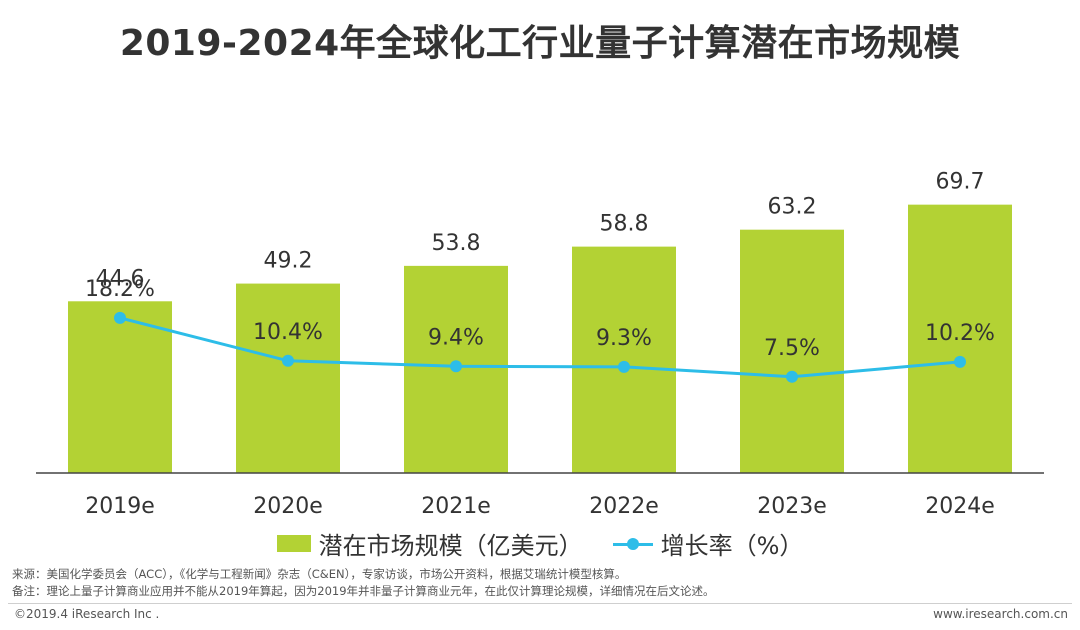 The width and height of the screenshot is (1080, 630). What do you see at coordinates (540, 43) in the screenshot?
I see `chart-title: 2019-2024年全球化工行业量子计算潜在市场规模` at bounding box center [540, 43].